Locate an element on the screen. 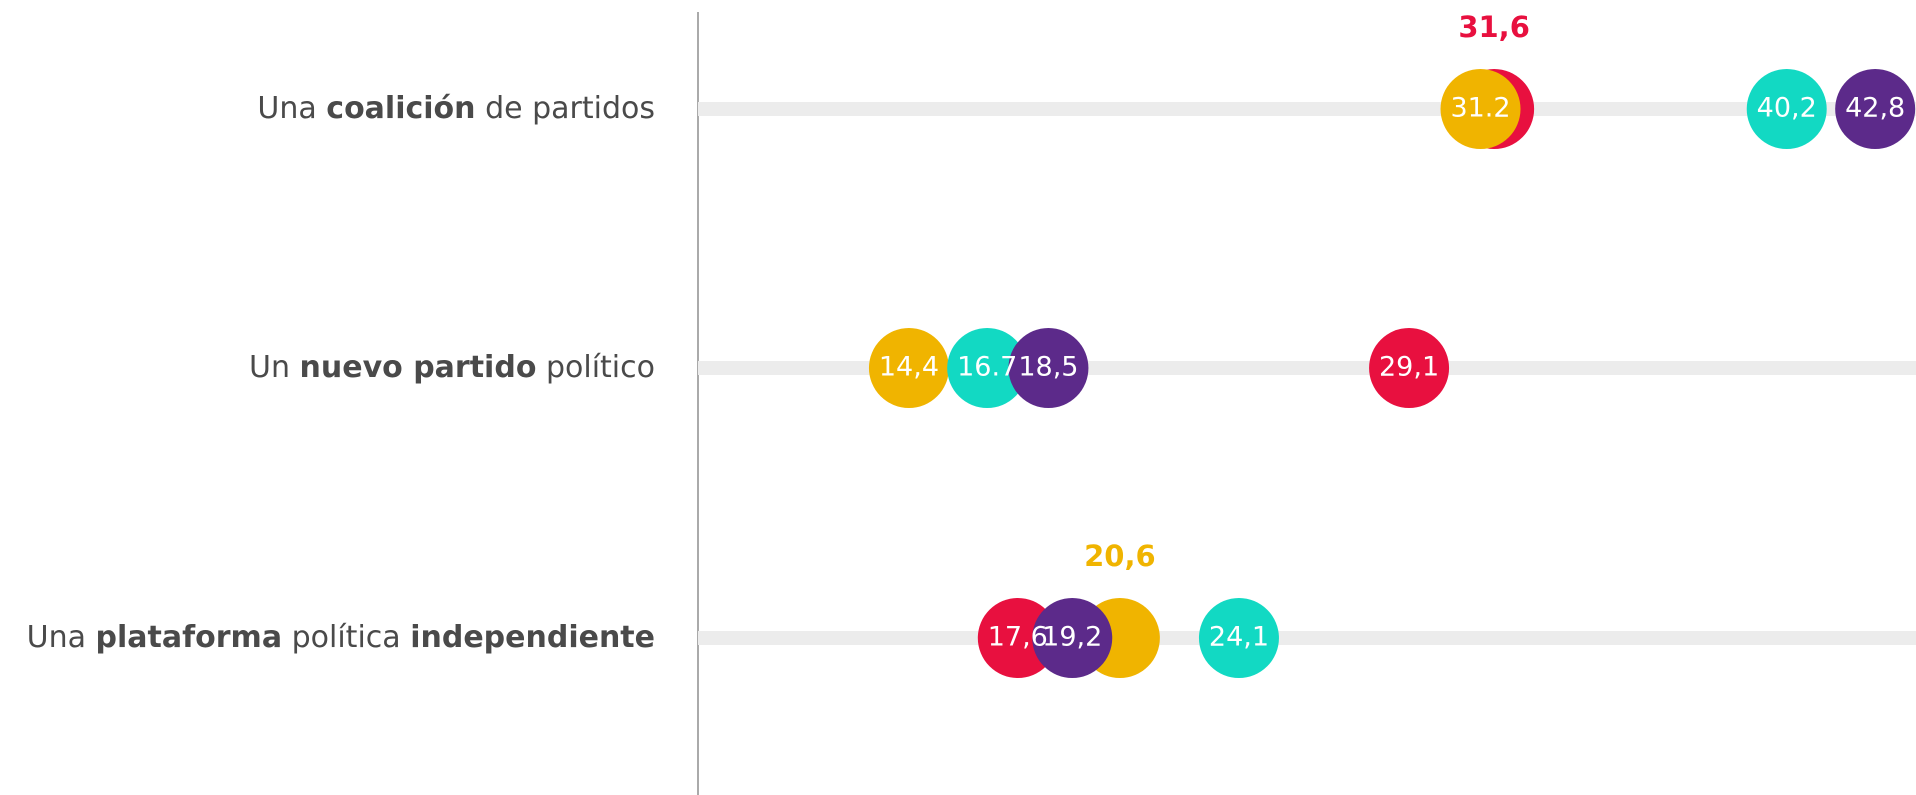  value-label: 19,2 is located at coordinates (1072, 637).